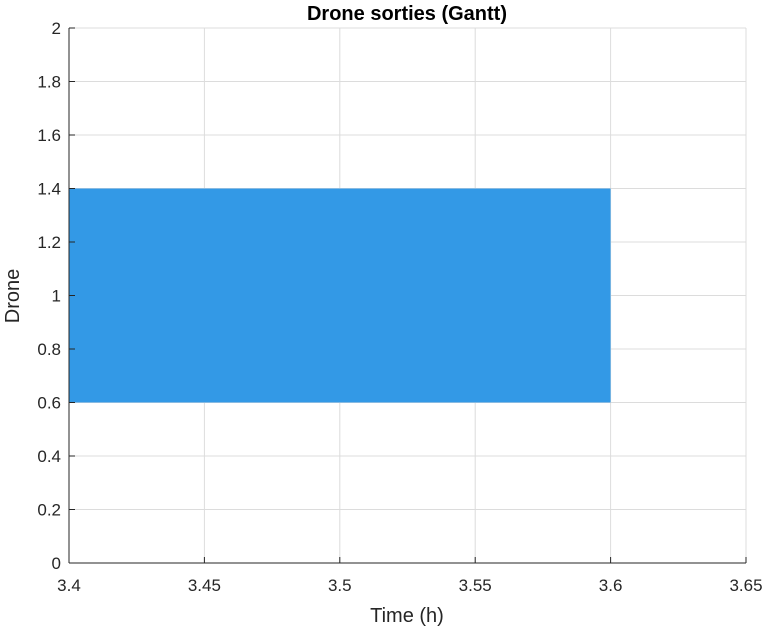 The height and width of the screenshot is (630, 768). I want to click on y-tick-label: 0.6, so click(49, 403).